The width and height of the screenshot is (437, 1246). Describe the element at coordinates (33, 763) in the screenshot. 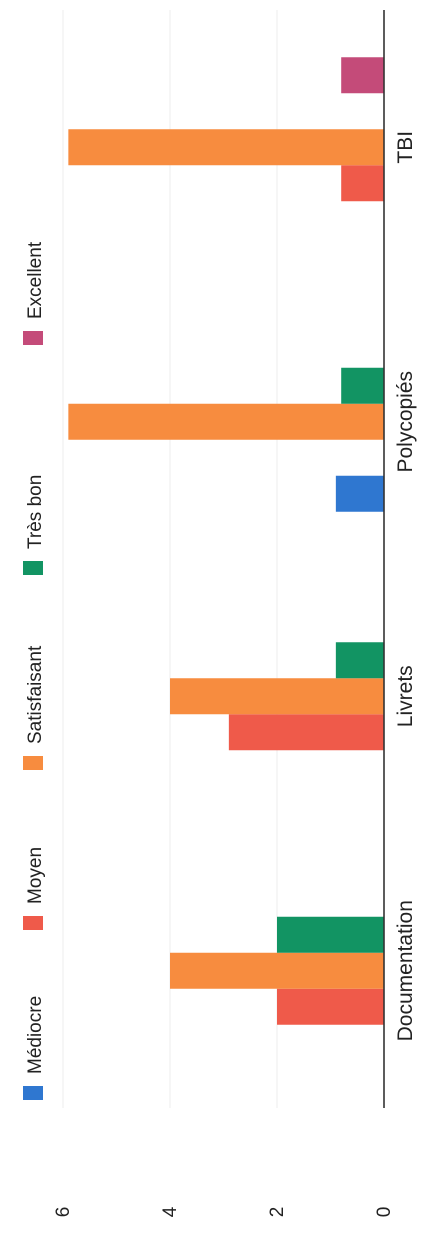

I see `legend-swatch-satisfaisant` at that location.